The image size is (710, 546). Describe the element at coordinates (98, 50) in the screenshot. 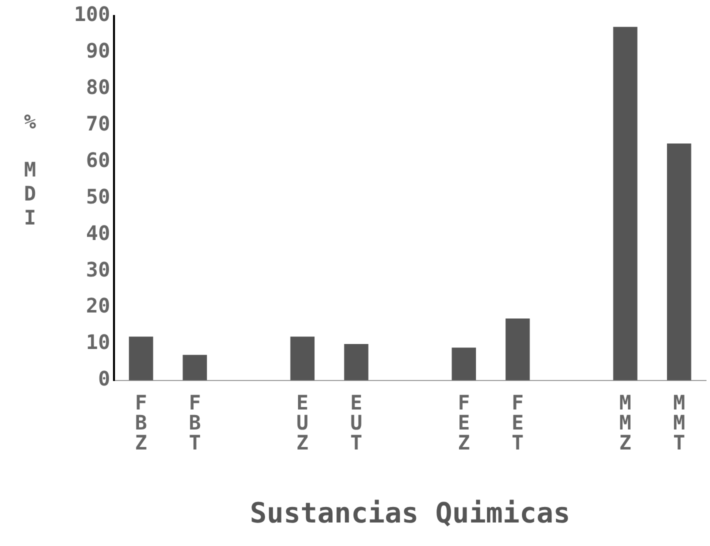

I see `y-tick-label: 90` at that location.